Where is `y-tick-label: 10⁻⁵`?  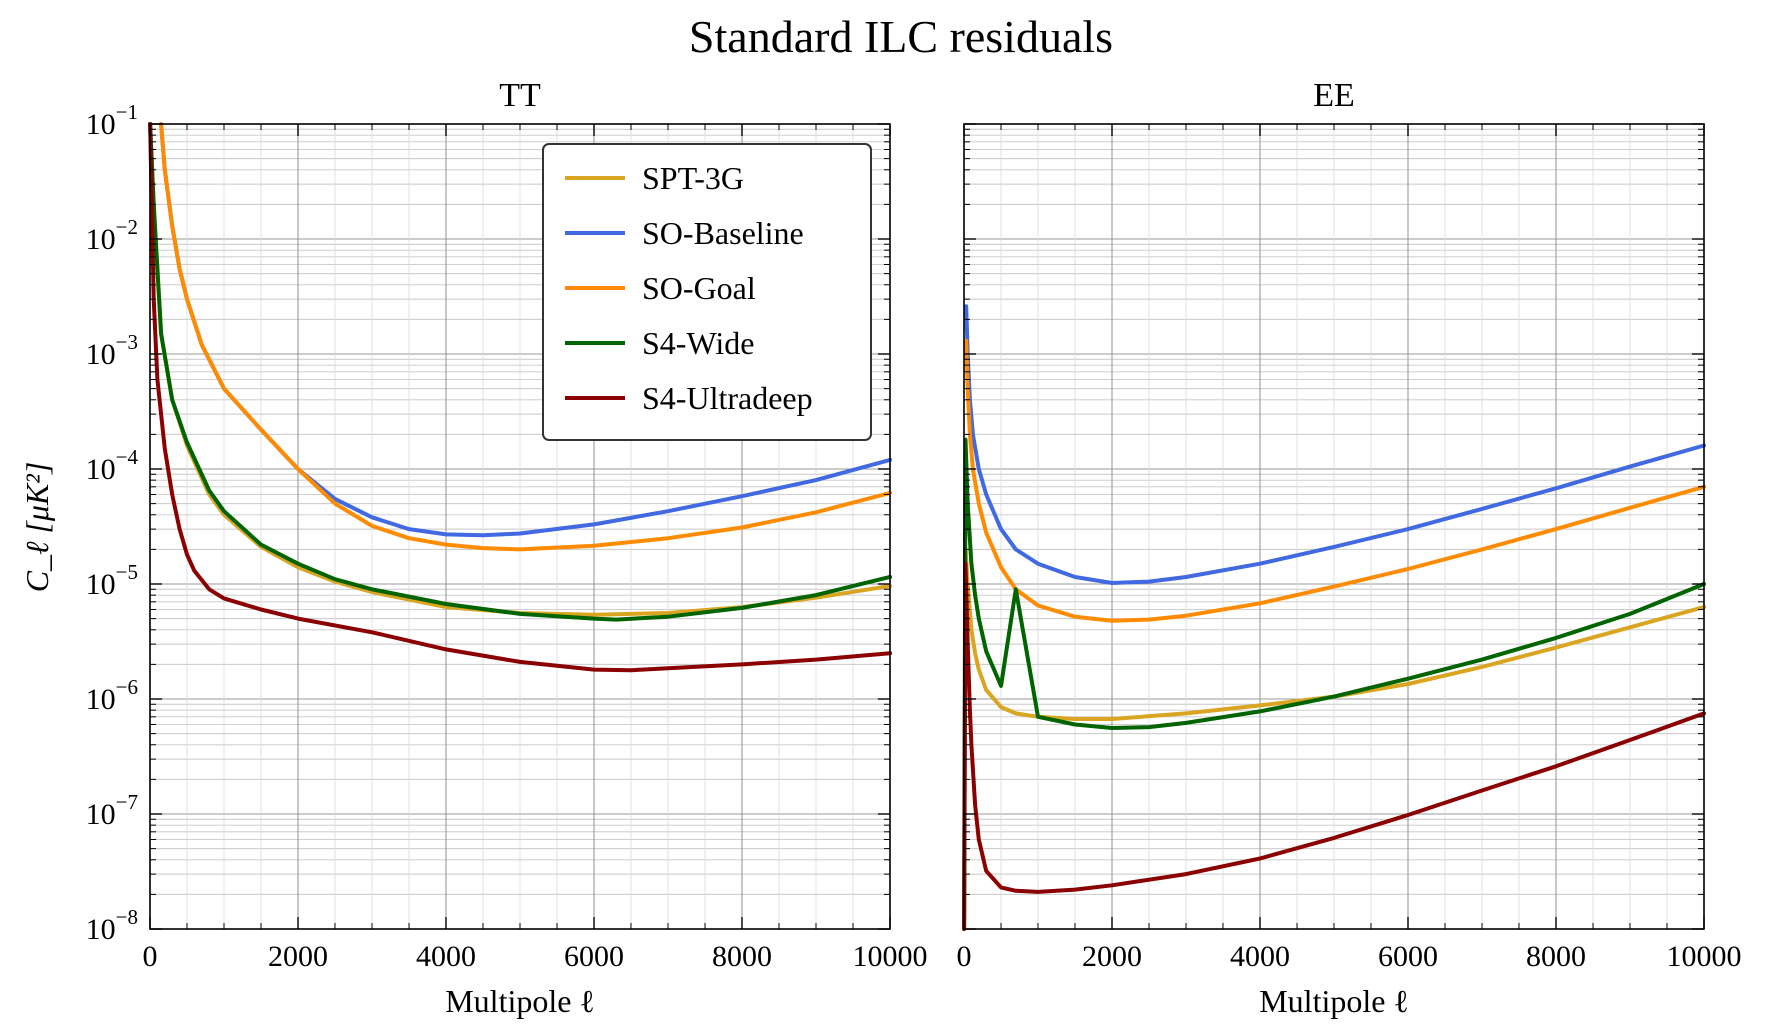 y-tick-label: 10⁻⁵ is located at coordinates (112, 580).